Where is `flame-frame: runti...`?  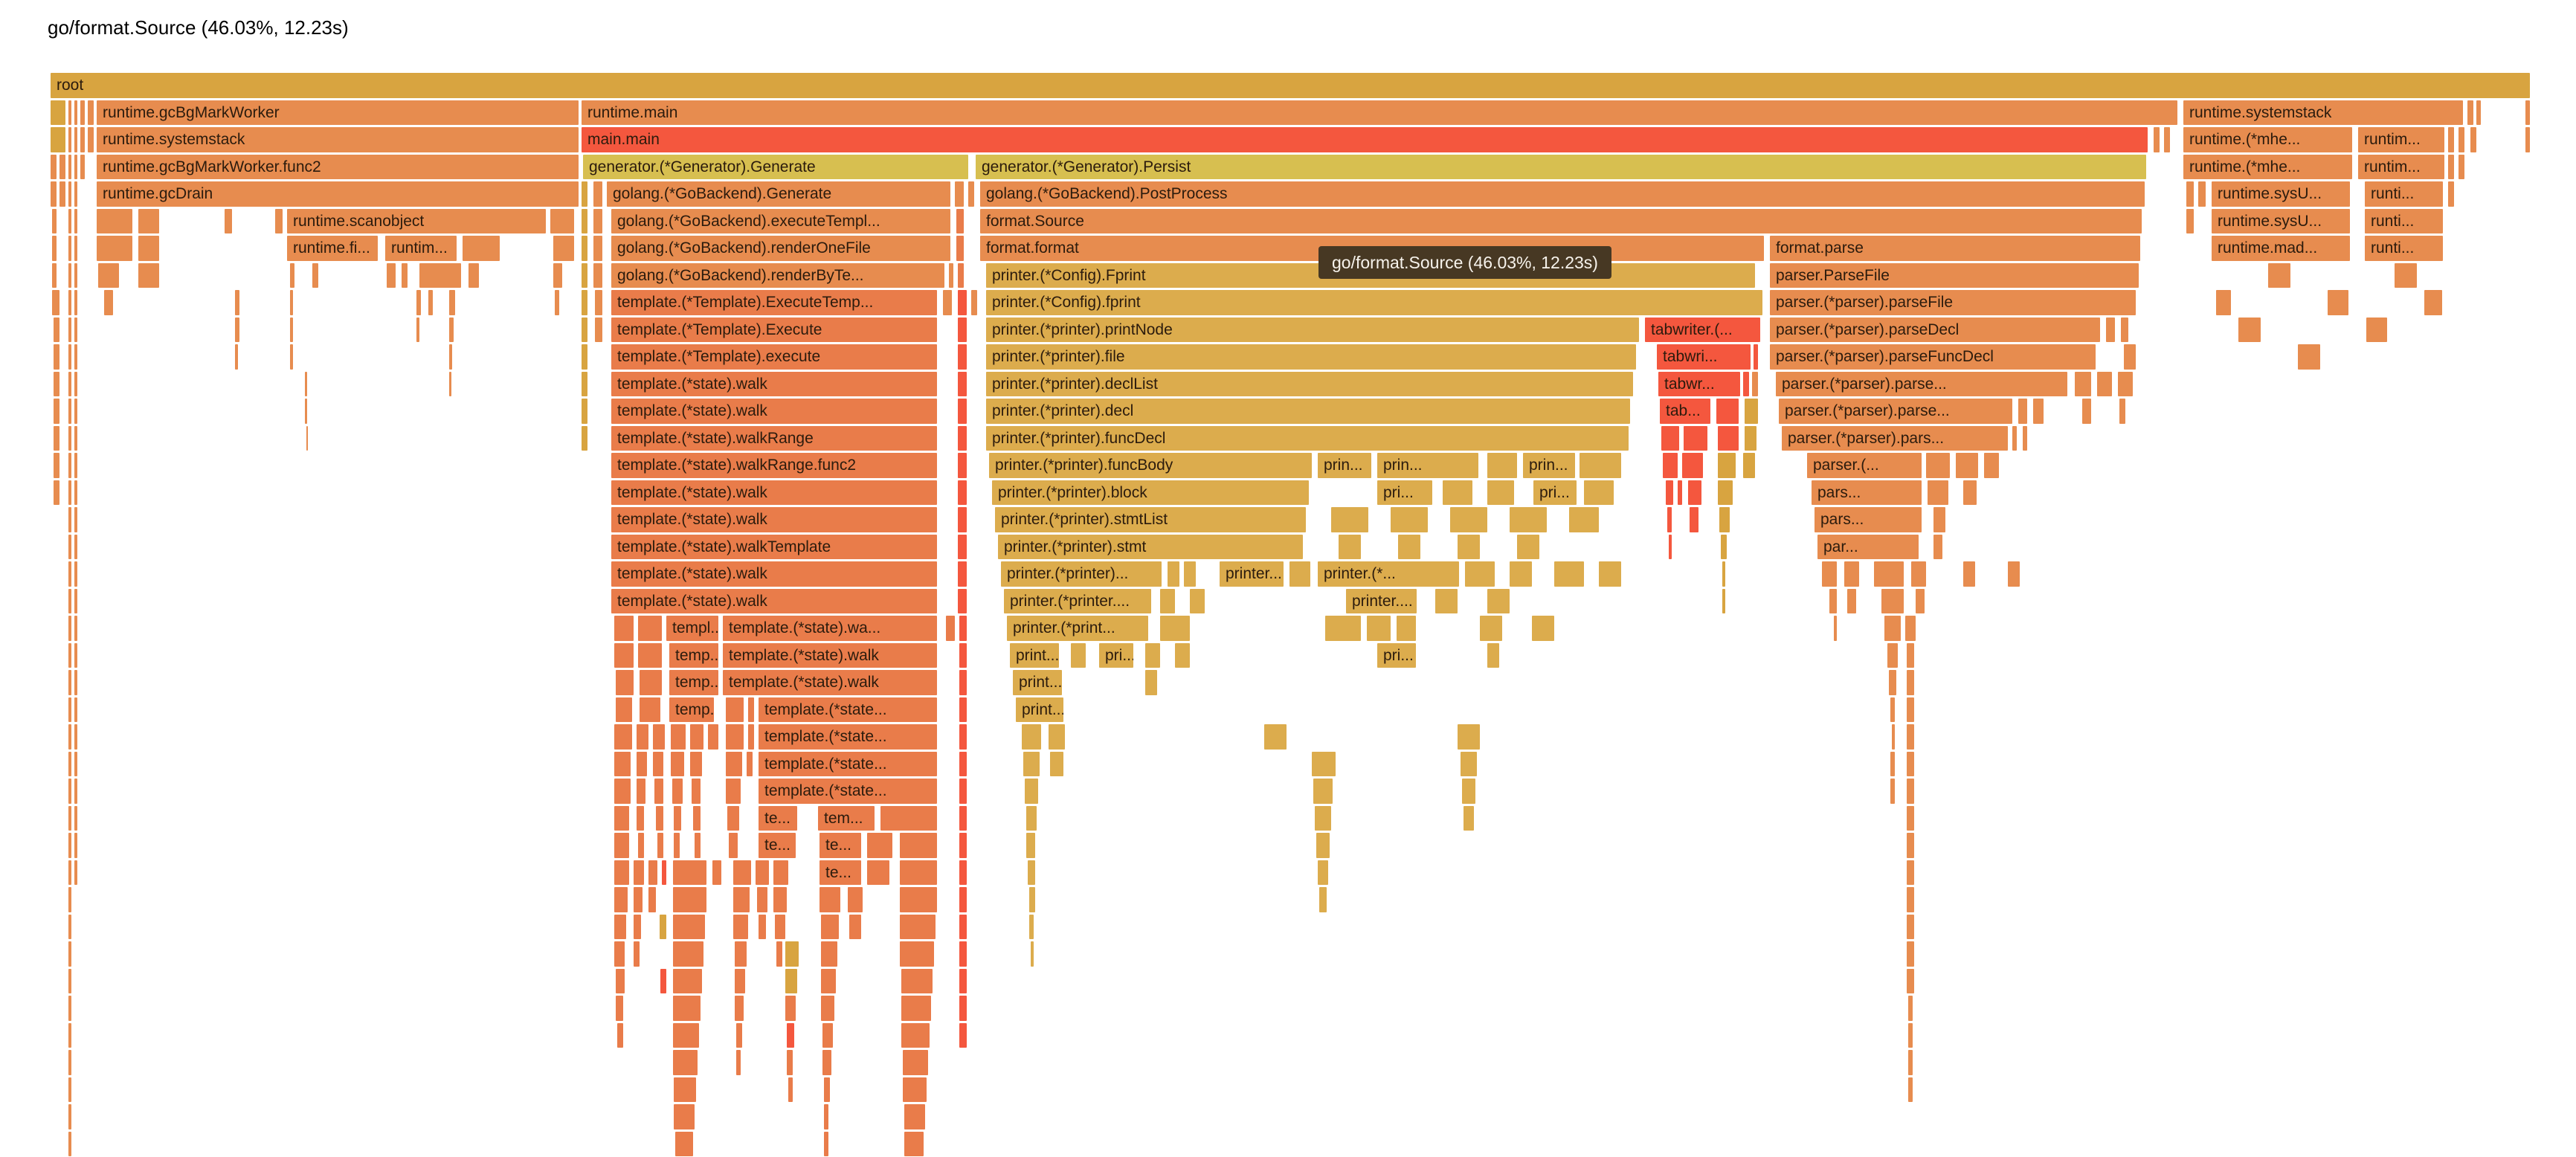
flame-frame: runti... is located at coordinates (2404, 248).